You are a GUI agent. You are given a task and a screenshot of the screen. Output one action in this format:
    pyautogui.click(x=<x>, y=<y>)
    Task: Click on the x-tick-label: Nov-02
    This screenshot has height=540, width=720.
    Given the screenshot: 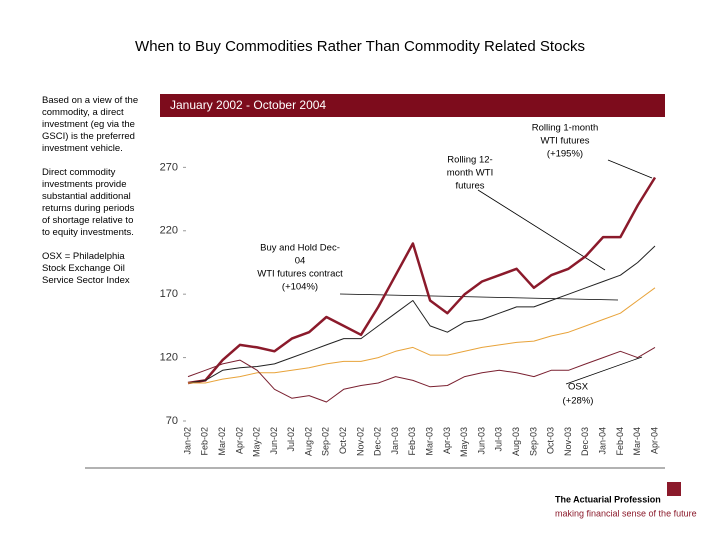 What is the action you would take?
    pyautogui.click(x=360, y=441)
    